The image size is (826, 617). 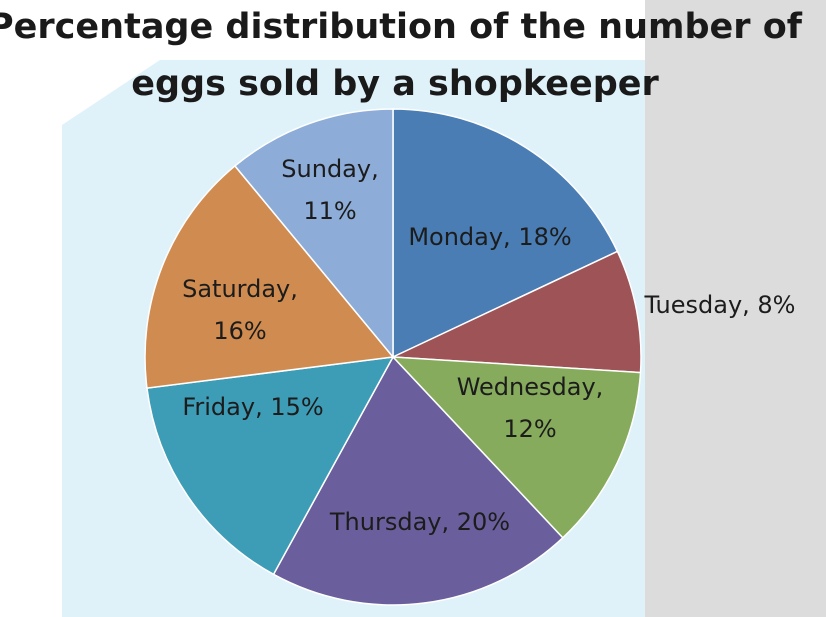 What do you see at coordinates (720, 305) in the screenshot?
I see `data-label: Tuesday, 8%` at bounding box center [720, 305].